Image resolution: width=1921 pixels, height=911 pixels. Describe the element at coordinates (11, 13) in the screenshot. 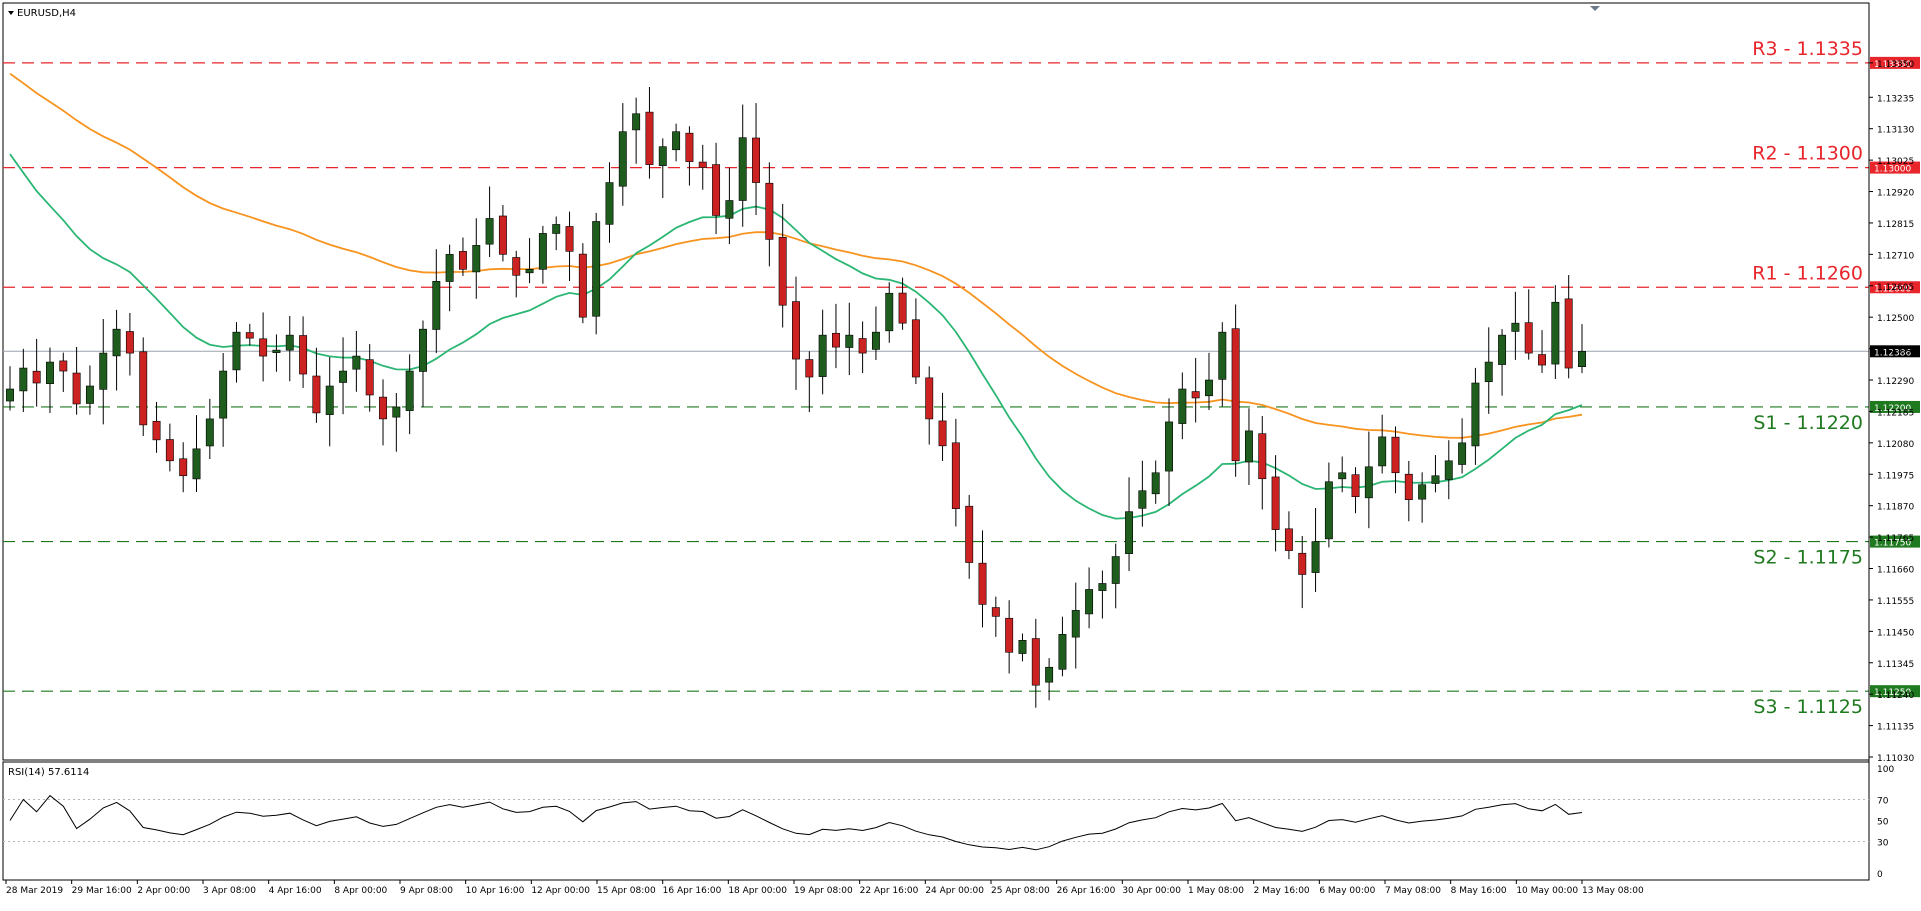

I see `collapse-triangle-icon` at that location.